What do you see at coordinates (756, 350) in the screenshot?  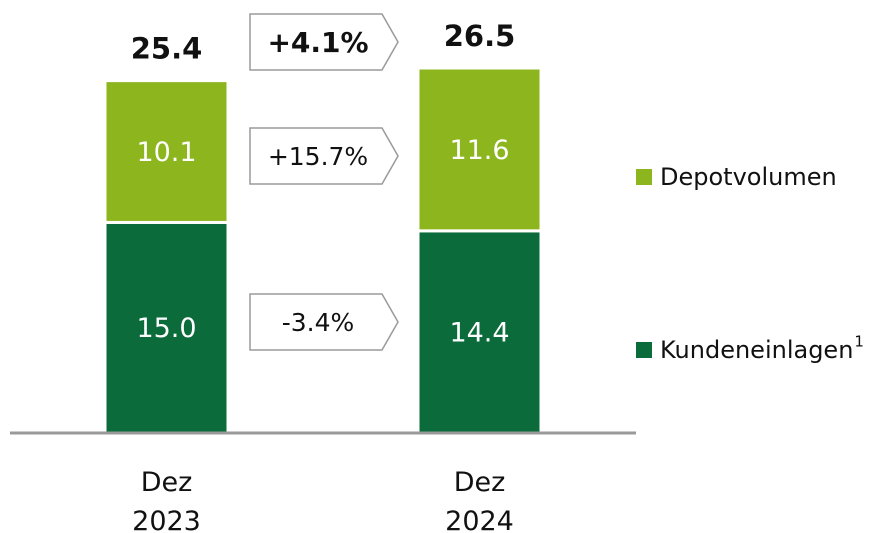 I see `legend-label: Kundeneinlagen` at bounding box center [756, 350].